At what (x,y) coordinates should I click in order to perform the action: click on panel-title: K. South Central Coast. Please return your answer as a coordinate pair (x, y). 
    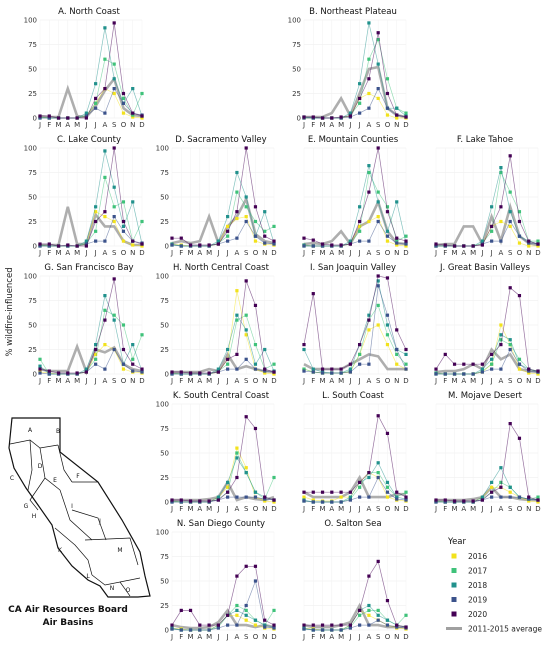
    Looking at the image, I should click on (221, 396).